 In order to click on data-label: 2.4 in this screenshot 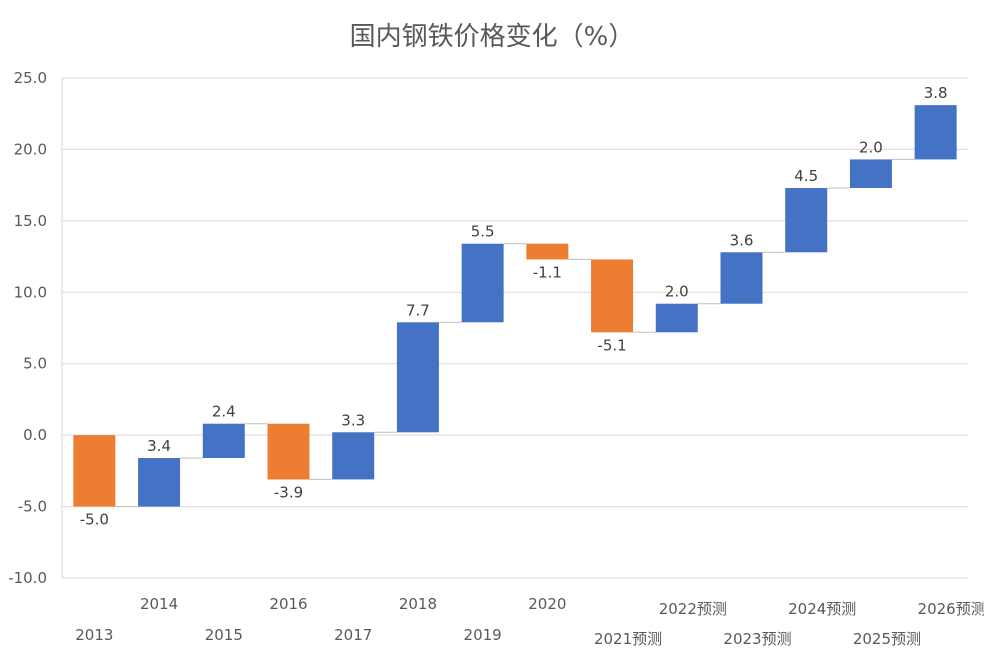, I will do `click(224, 412)`.